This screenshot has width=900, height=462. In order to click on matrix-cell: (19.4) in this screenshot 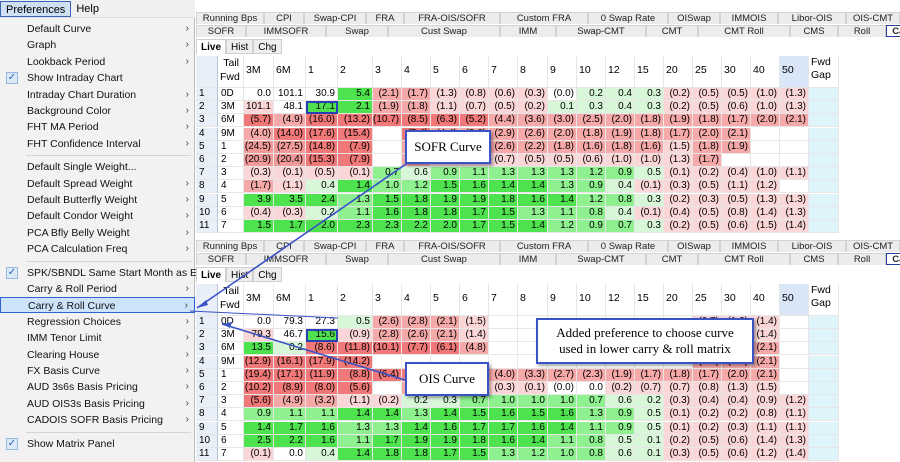, I will do `click(259, 375)`.